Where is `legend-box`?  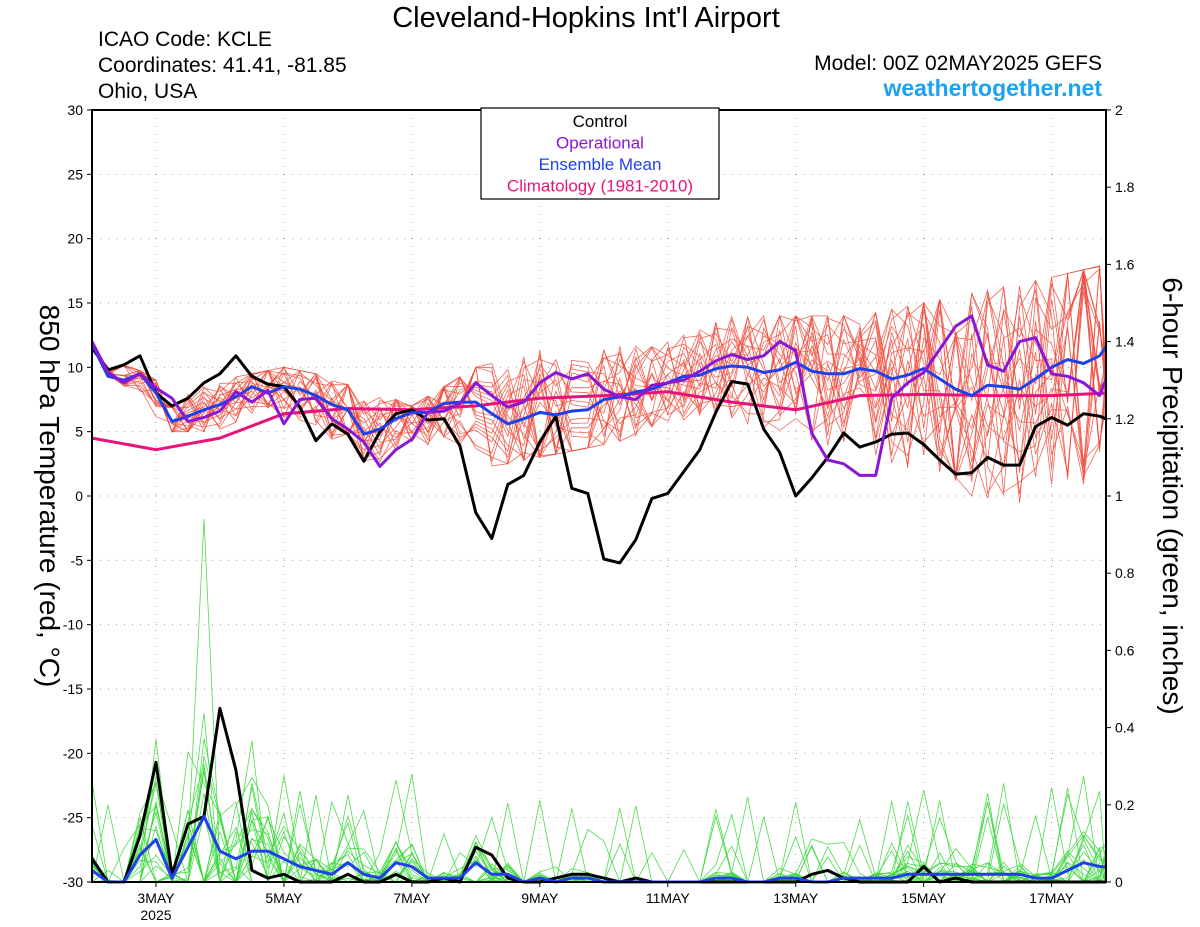 legend-box is located at coordinates (600, 153).